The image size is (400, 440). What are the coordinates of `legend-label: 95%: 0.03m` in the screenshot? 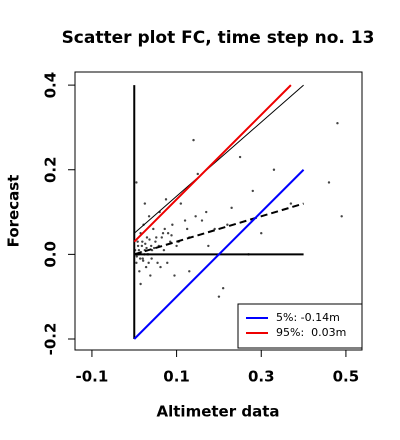 It's located at (311, 332).